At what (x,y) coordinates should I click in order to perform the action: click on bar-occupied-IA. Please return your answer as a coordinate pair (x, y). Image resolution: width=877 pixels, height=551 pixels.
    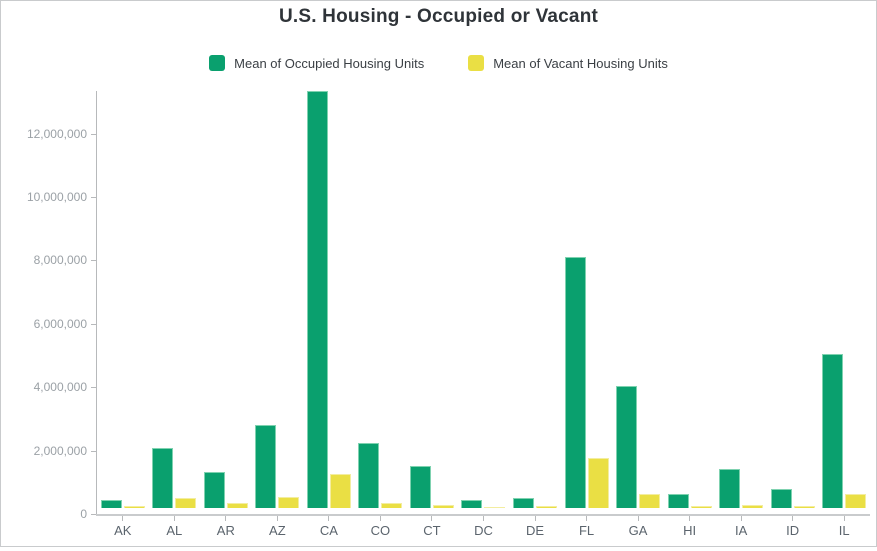
    Looking at the image, I should click on (730, 488).